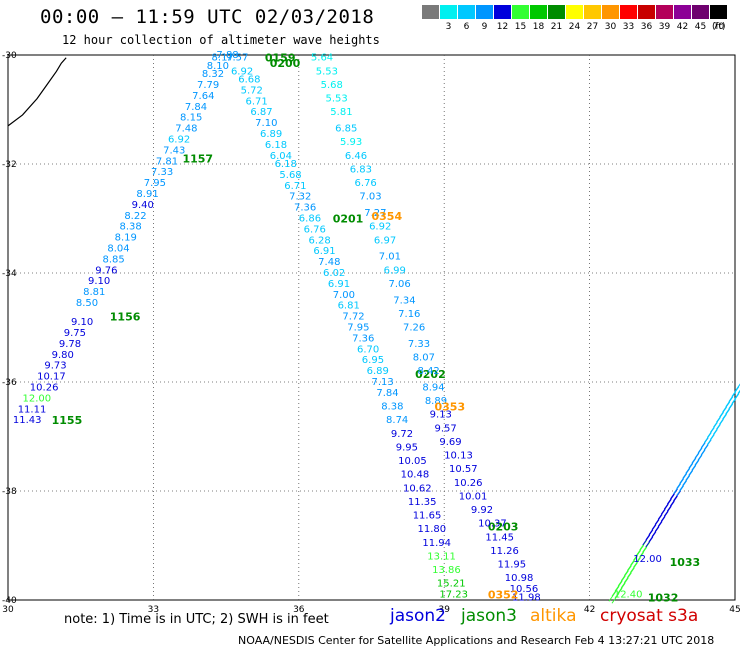  What do you see at coordinates (404, 300) in the screenshot?
I see `swh-value: 7.34` at bounding box center [404, 300].